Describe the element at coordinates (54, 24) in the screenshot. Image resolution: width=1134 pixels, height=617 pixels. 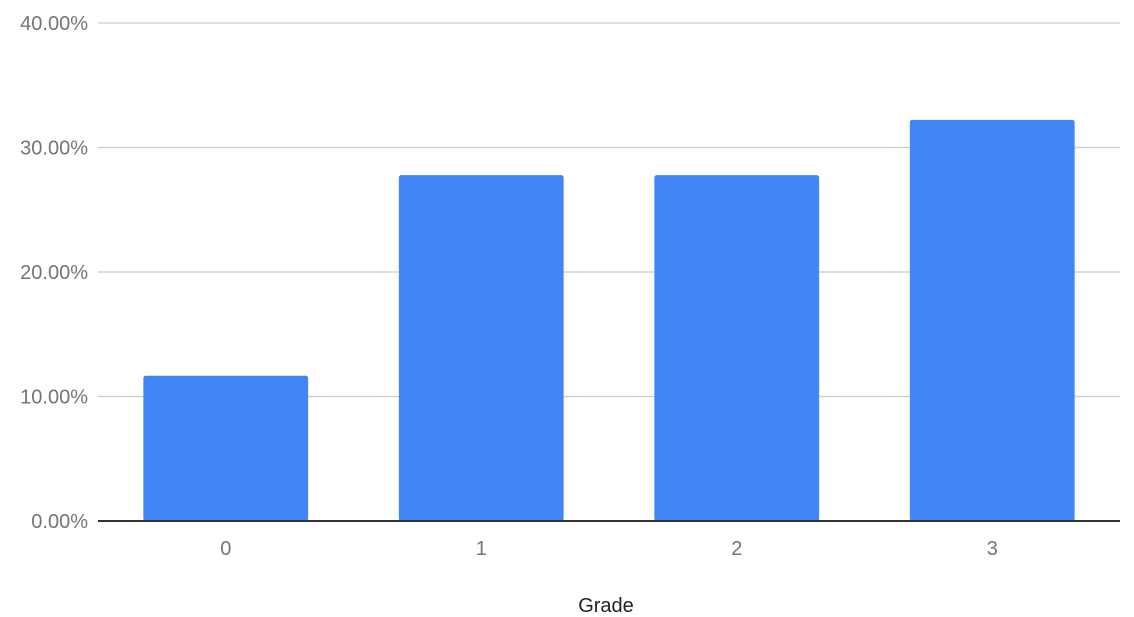
I see `y-tick-label: 40.00%` at that location.